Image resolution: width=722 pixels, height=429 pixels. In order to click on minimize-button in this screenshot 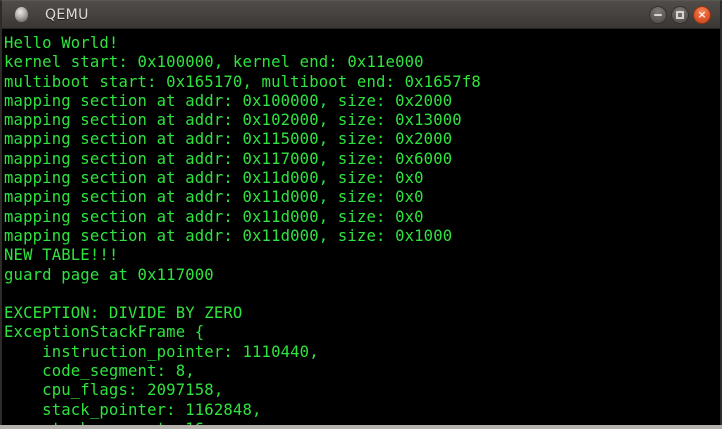, I will do `click(658, 15)`.